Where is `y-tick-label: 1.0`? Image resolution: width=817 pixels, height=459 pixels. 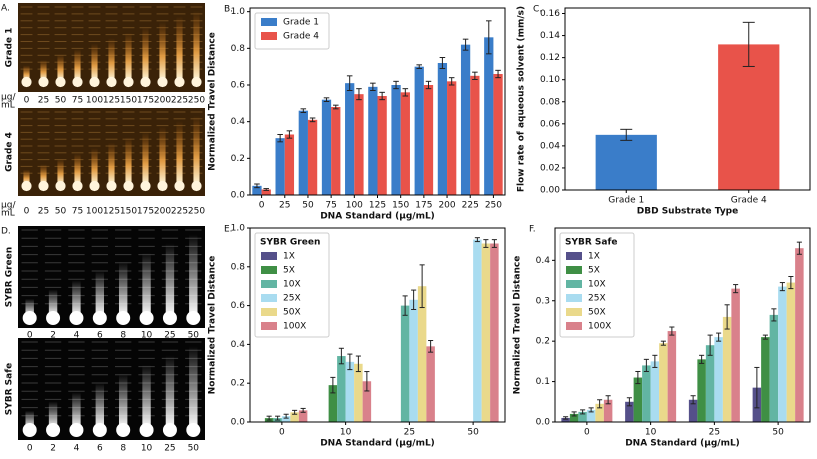
y-tick-label: 1.0 is located at coordinates (238, 12).